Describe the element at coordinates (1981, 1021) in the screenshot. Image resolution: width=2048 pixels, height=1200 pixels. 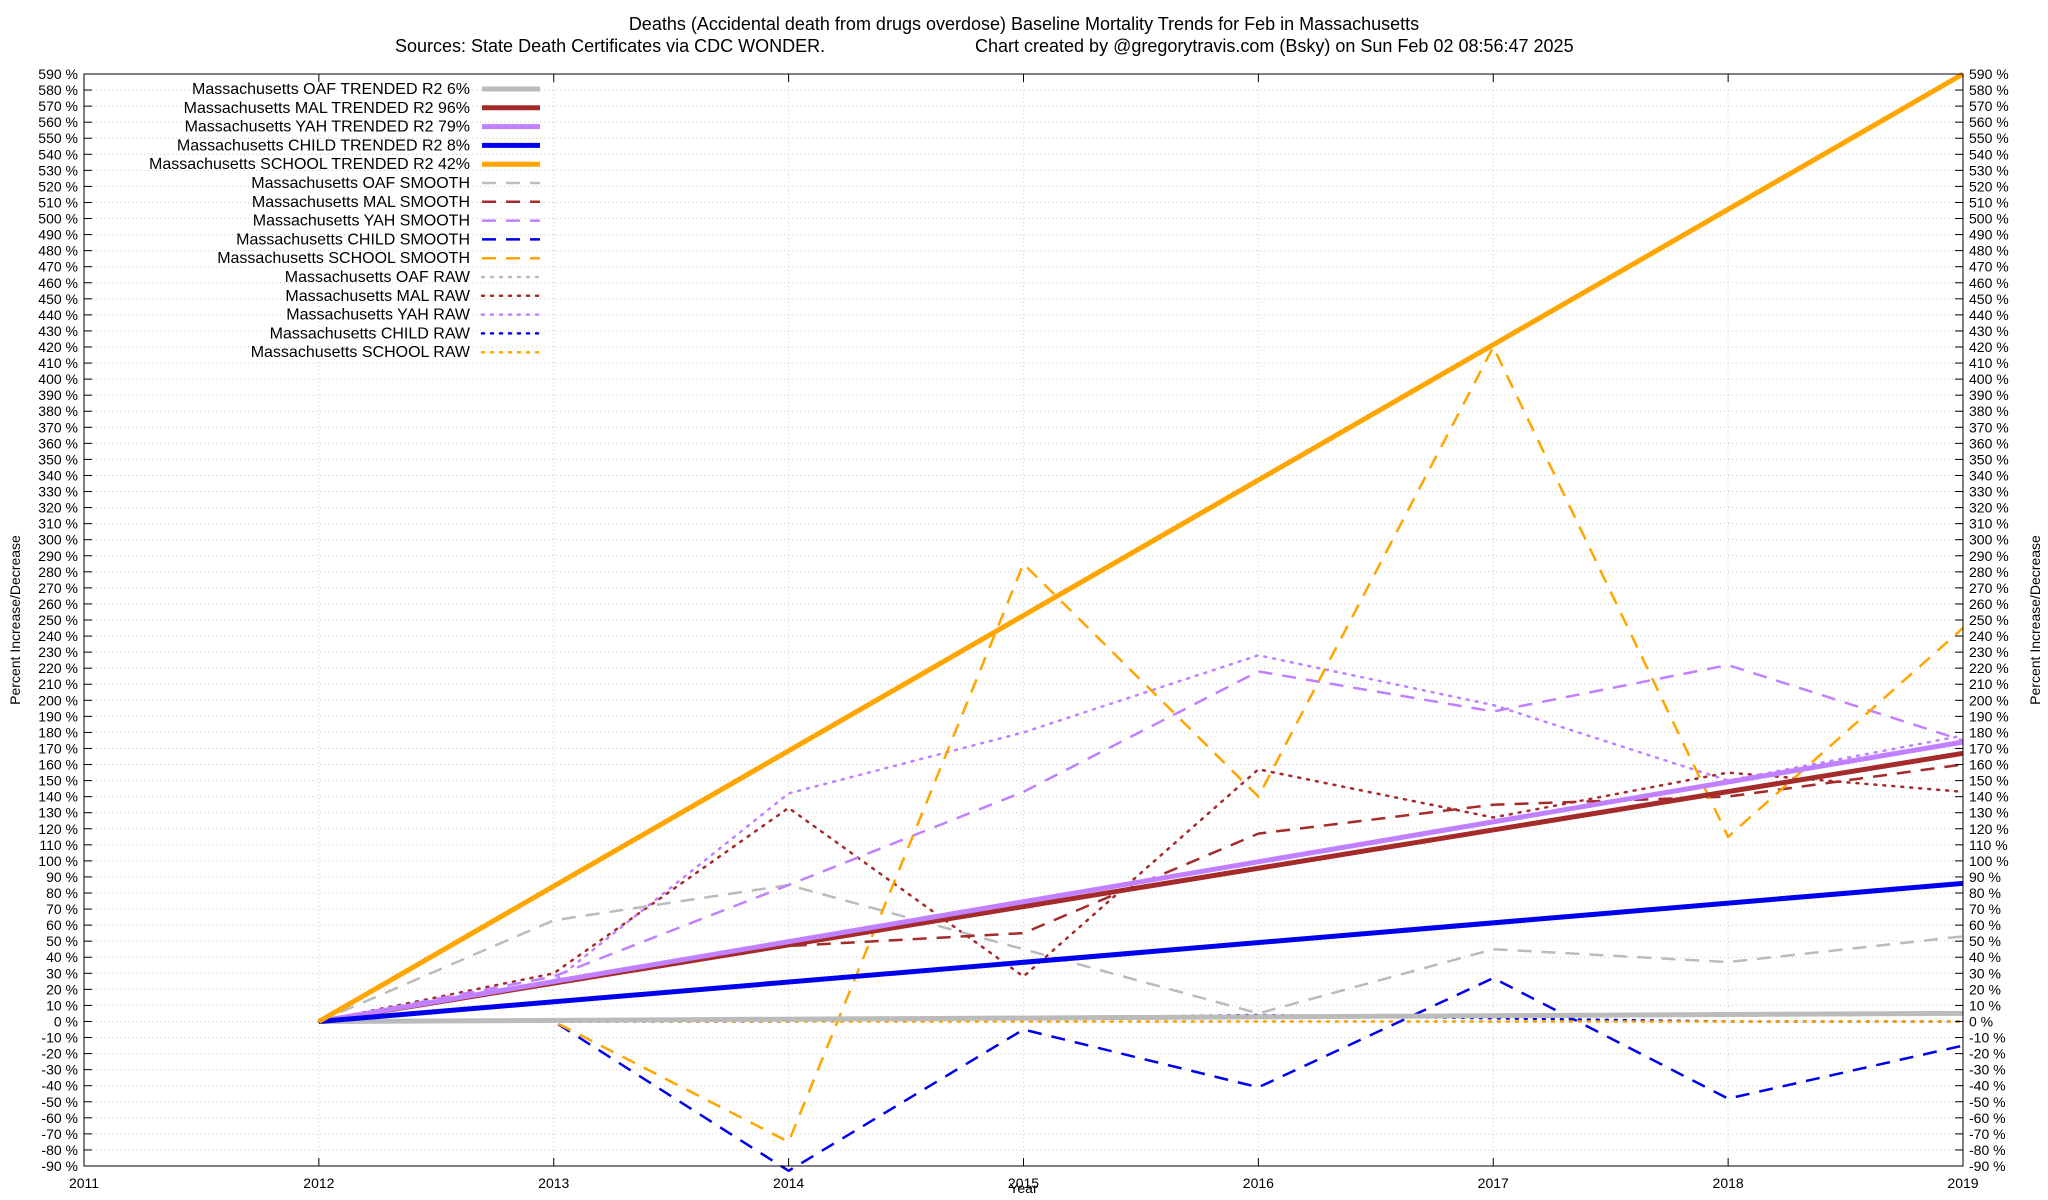
I see `y2-tick-label: 0 %` at that location.